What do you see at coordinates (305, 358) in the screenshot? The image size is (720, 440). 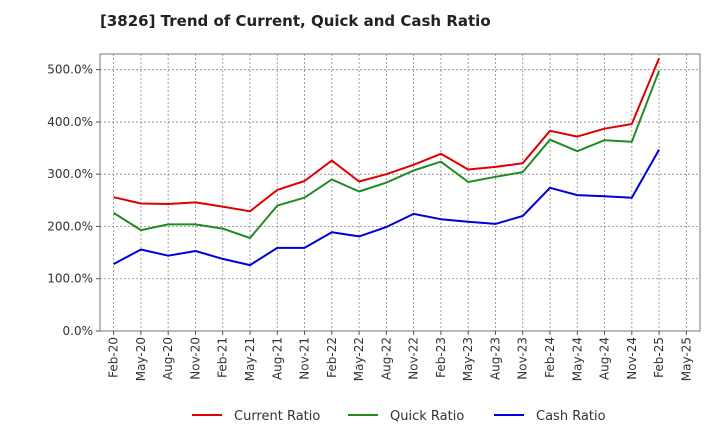 I see `x-tick-label: Nov-21` at bounding box center [305, 358].